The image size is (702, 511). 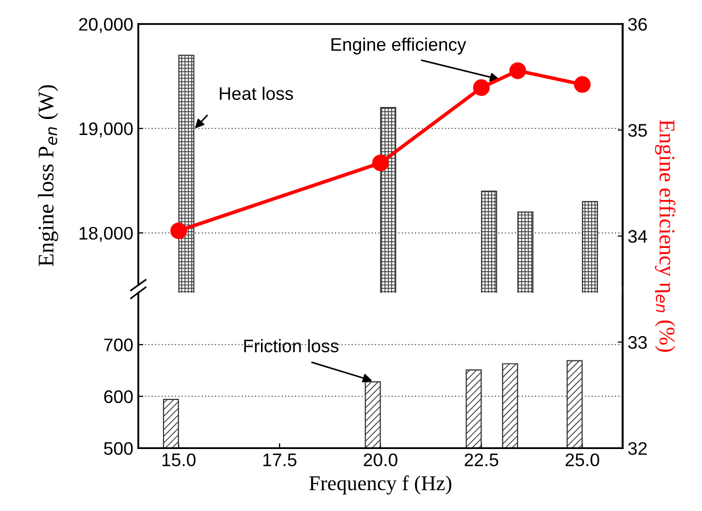 What do you see at coordinates (106, 130) in the screenshot?
I see `y-tick-label: 19,000` at bounding box center [106, 130].